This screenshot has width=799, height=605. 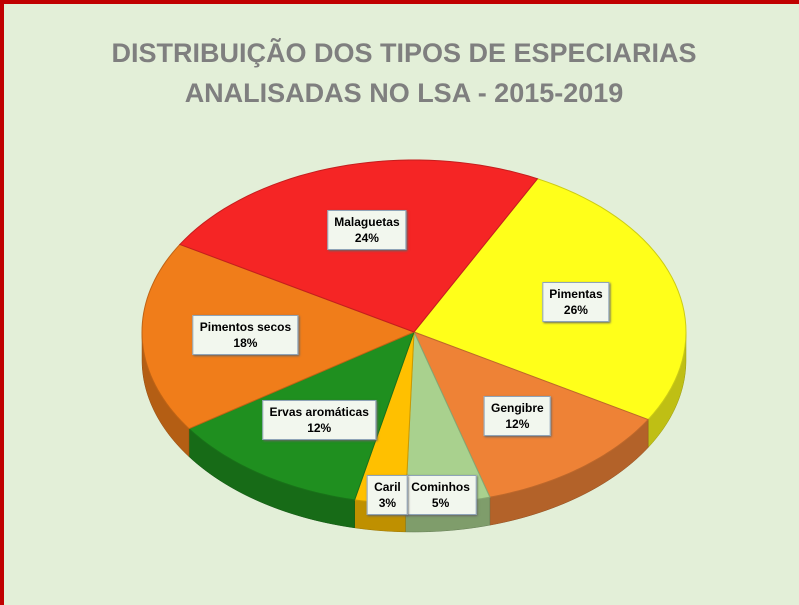 I want to click on label-value: 5%, so click(x=440, y=503).